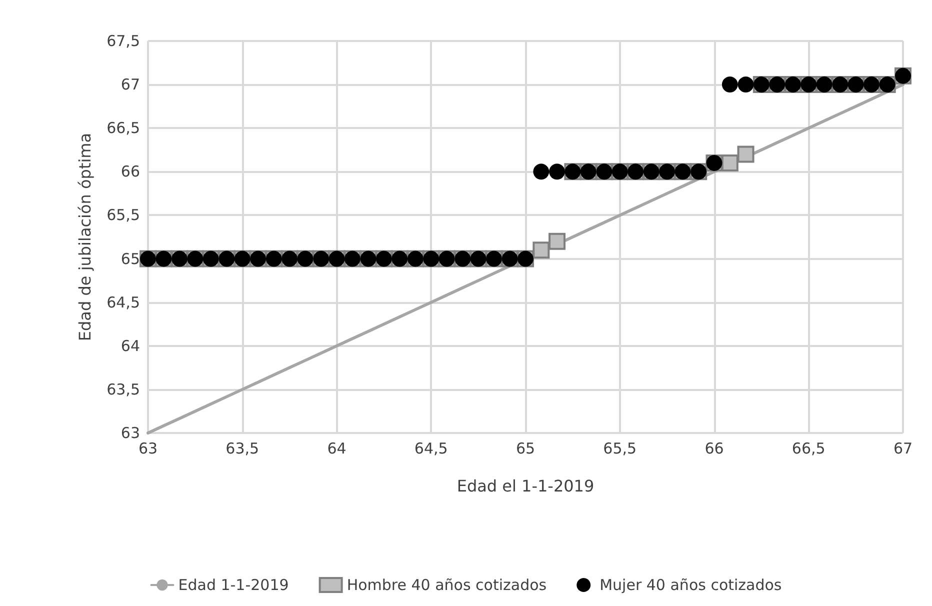 This screenshot has height=606, width=932. What do you see at coordinates (809, 449) in the screenshot?
I see `x-tick-label: 66,5` at bounding box center [809, 449].